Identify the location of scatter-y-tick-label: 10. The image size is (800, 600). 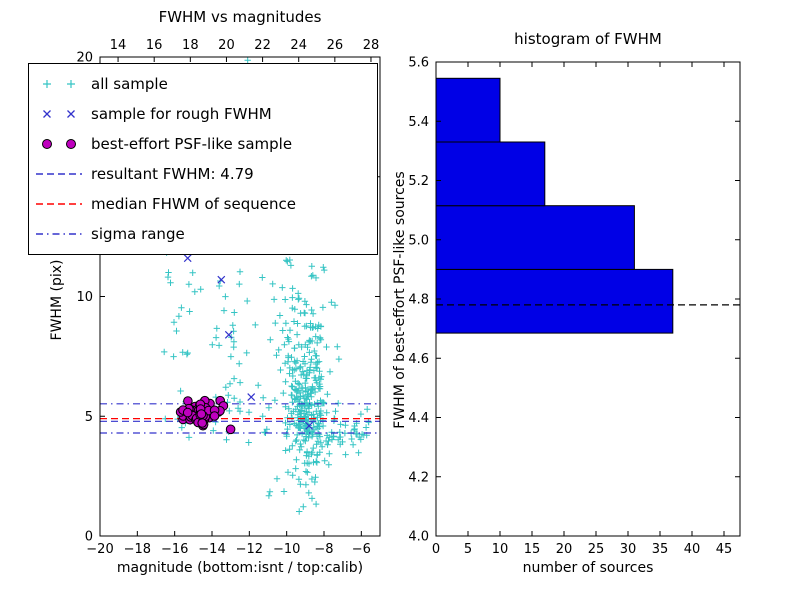
(84, 297).